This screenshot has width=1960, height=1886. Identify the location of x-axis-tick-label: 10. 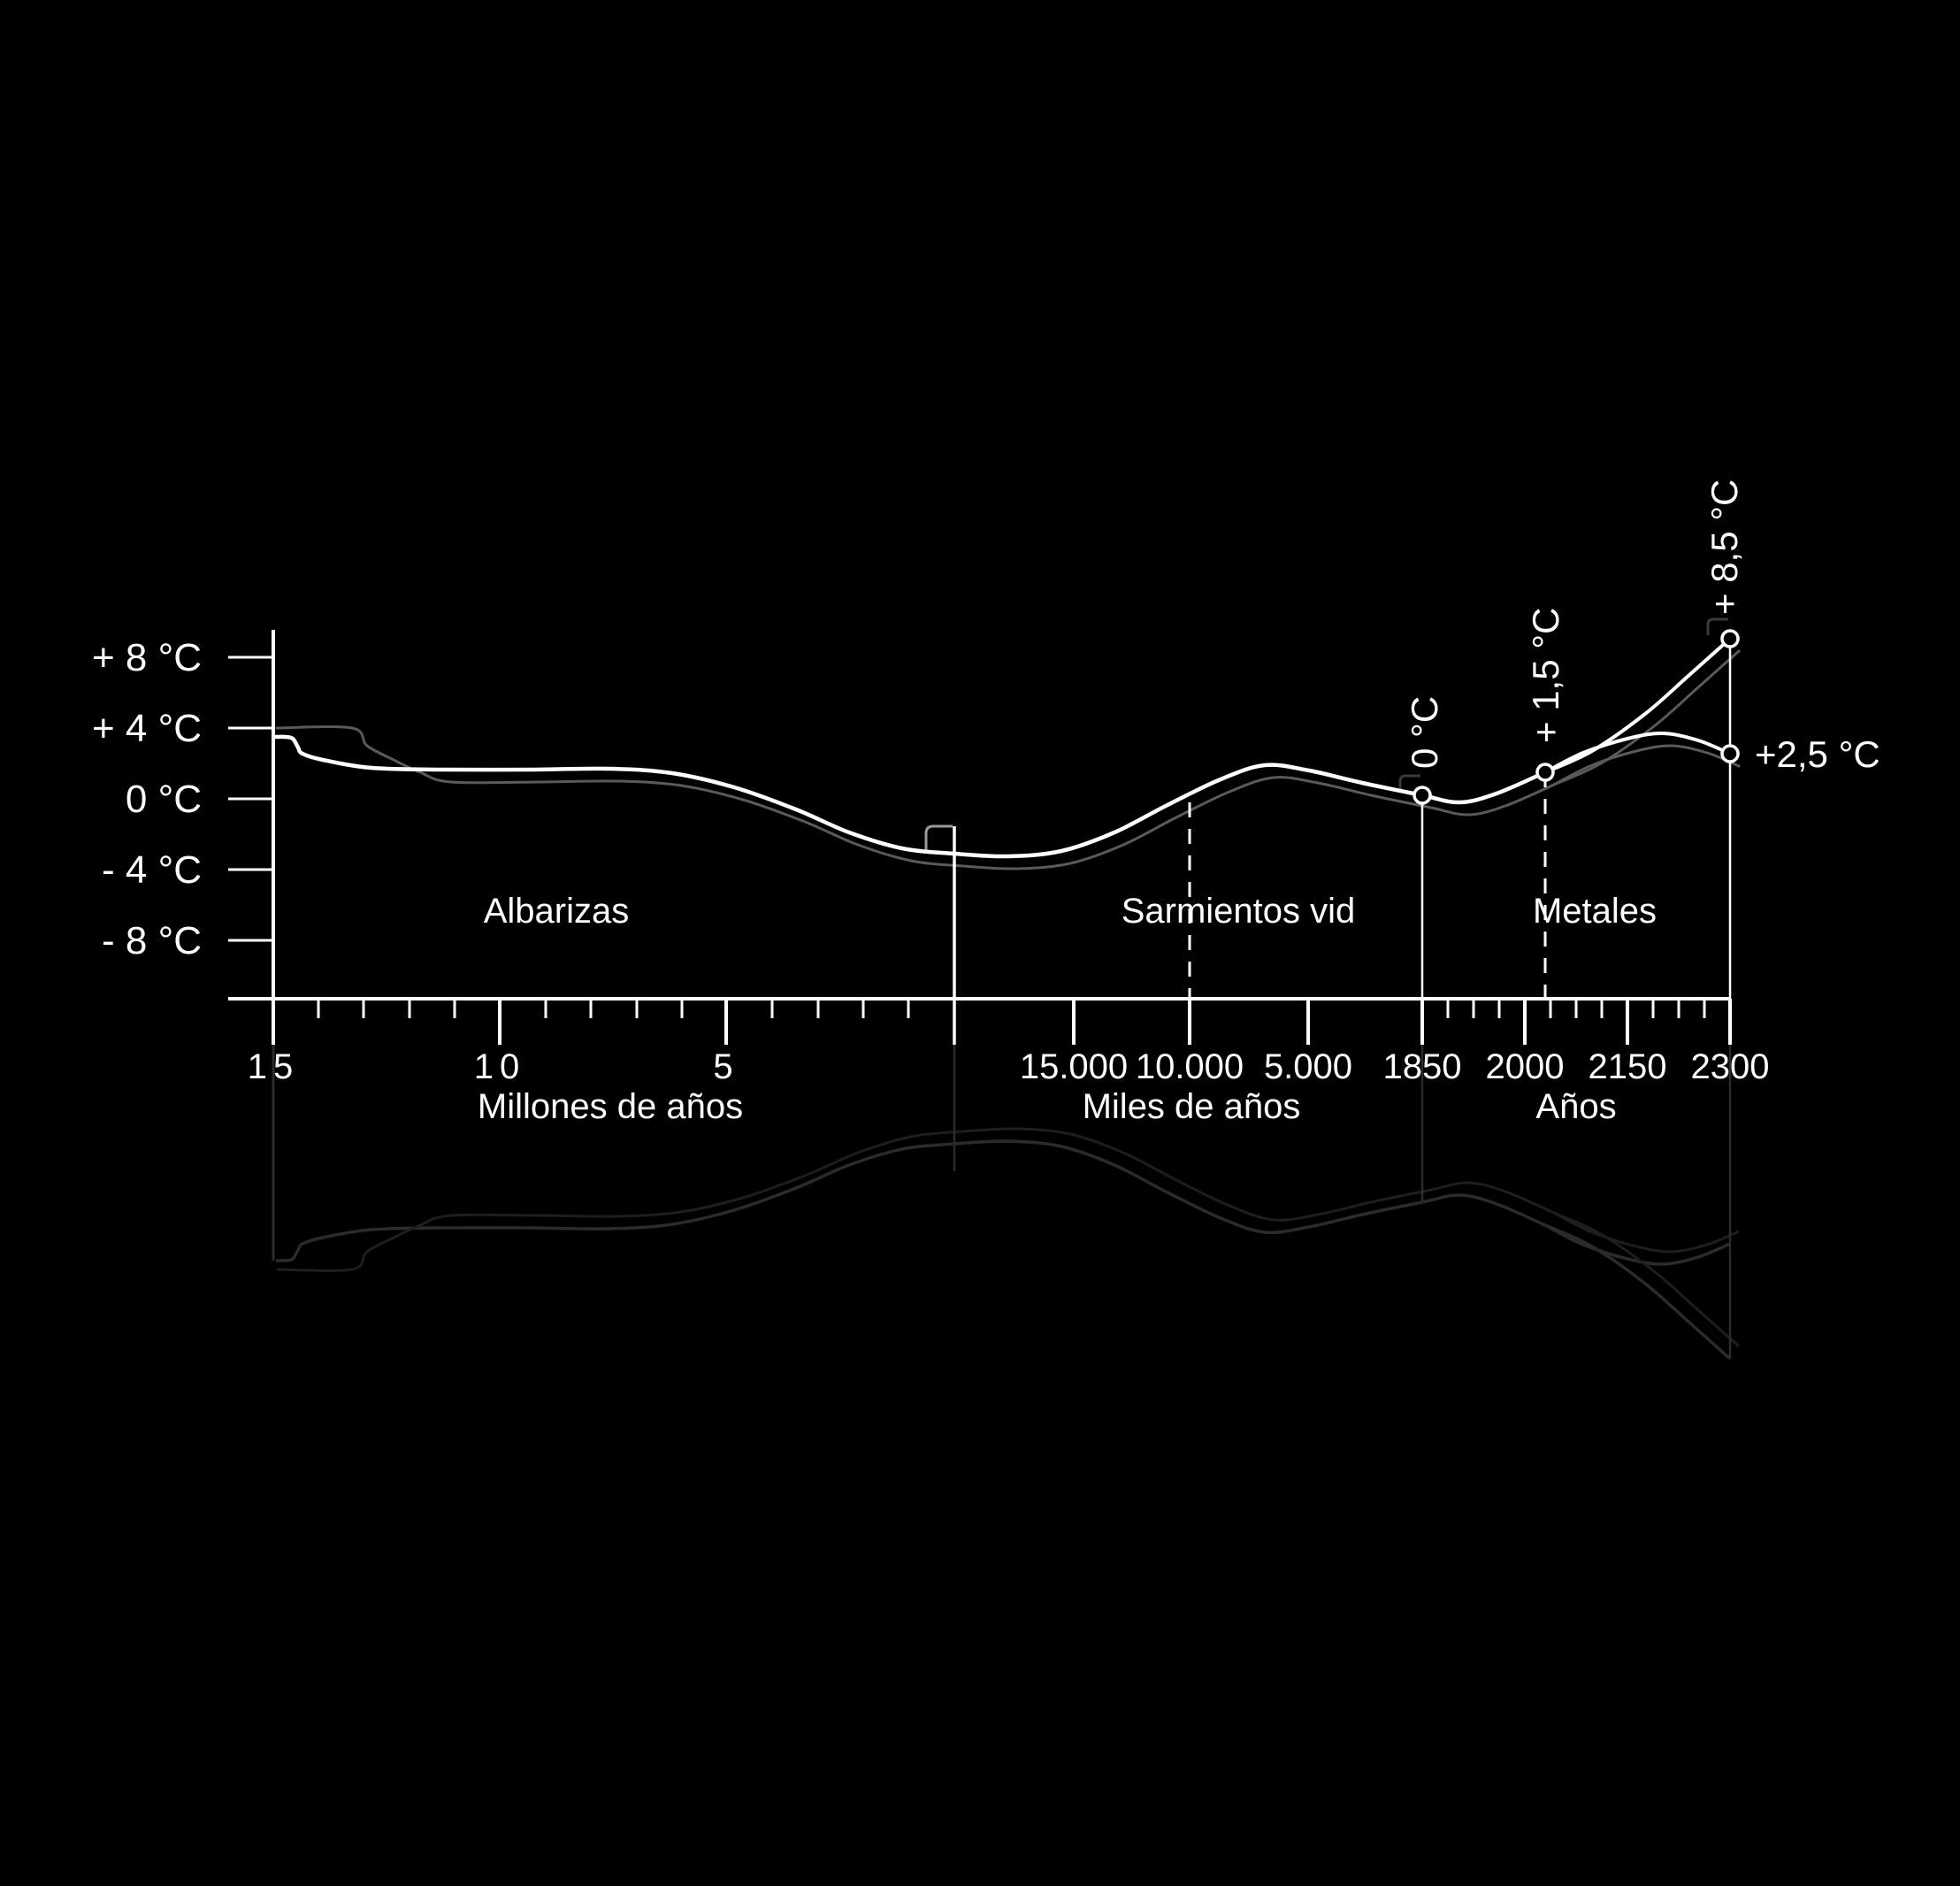
(500, 1066).